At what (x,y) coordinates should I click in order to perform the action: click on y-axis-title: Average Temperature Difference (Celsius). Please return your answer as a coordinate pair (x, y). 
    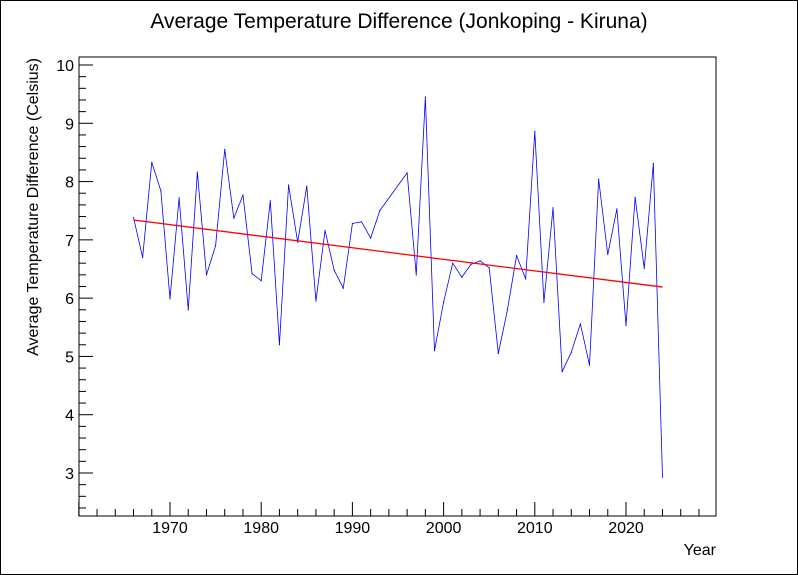
    Looking at the image, I should click on (33, 207).